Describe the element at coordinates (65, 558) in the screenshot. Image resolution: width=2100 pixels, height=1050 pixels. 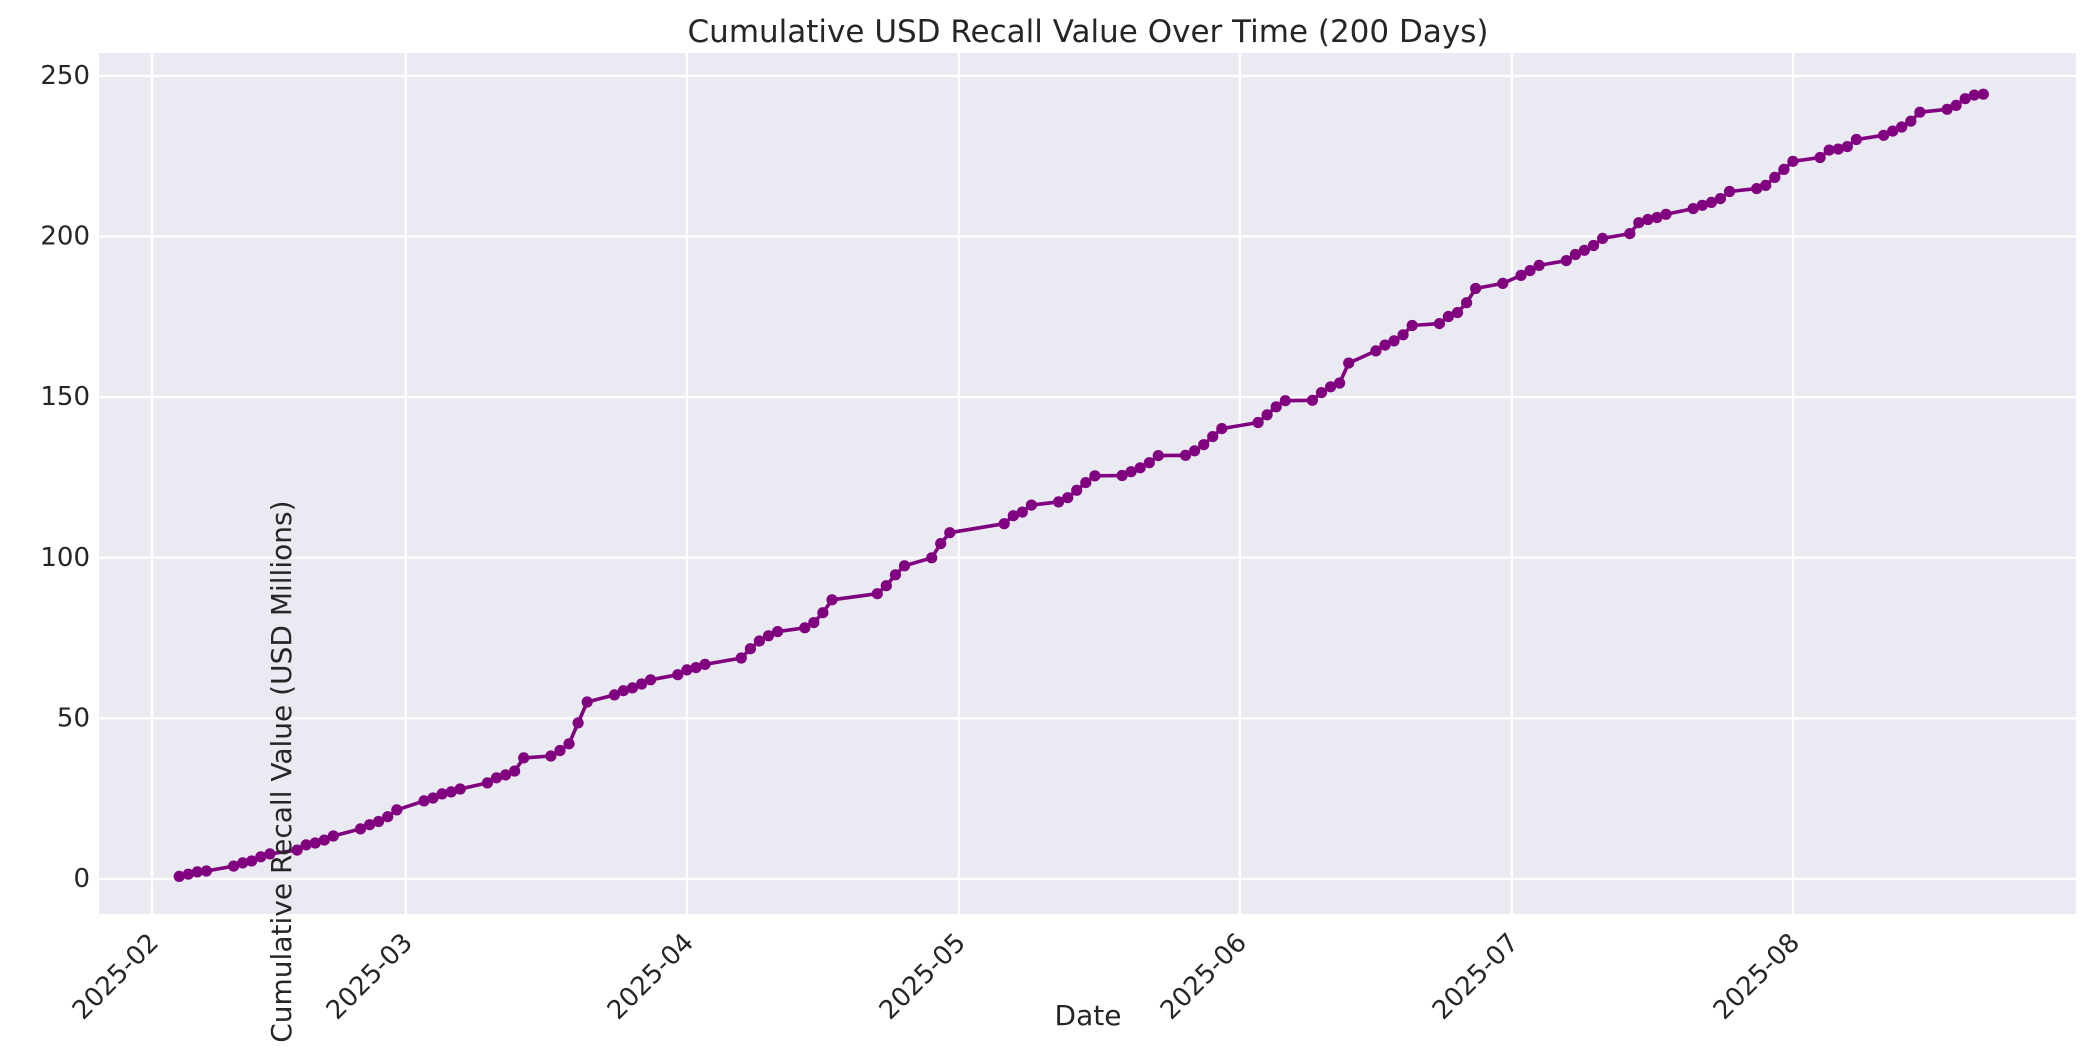
I see `y-tick-label: 100` at that location.